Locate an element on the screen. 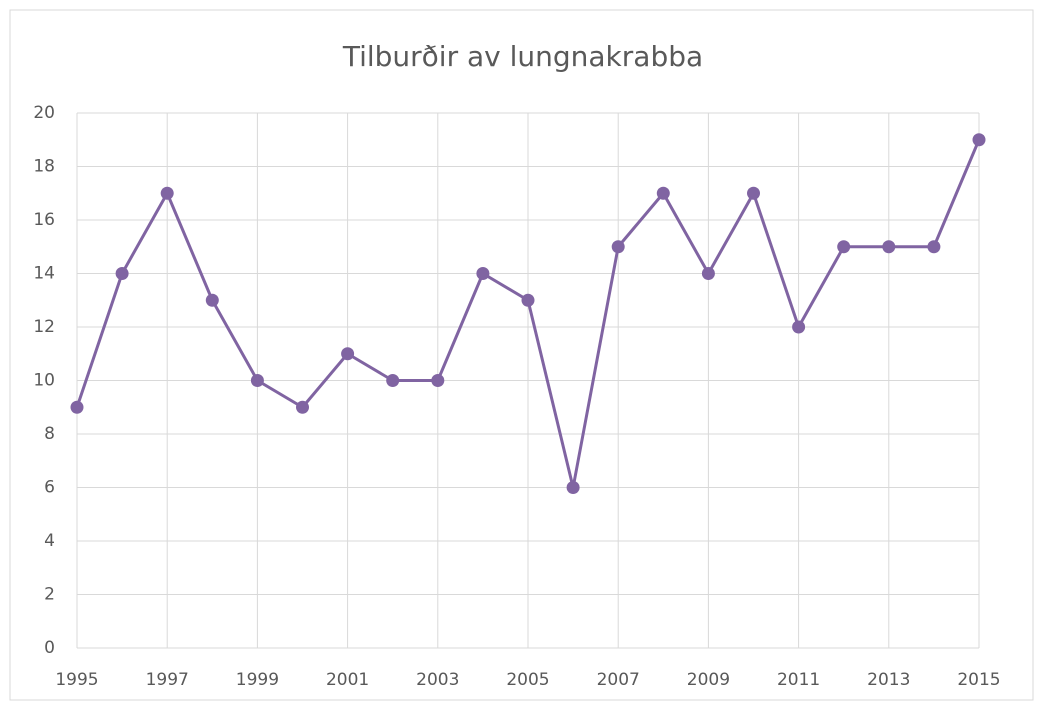 The width and height of the screenshot is (1038, 706). y-tick-label: 0 is located at coordinates (49, 648).